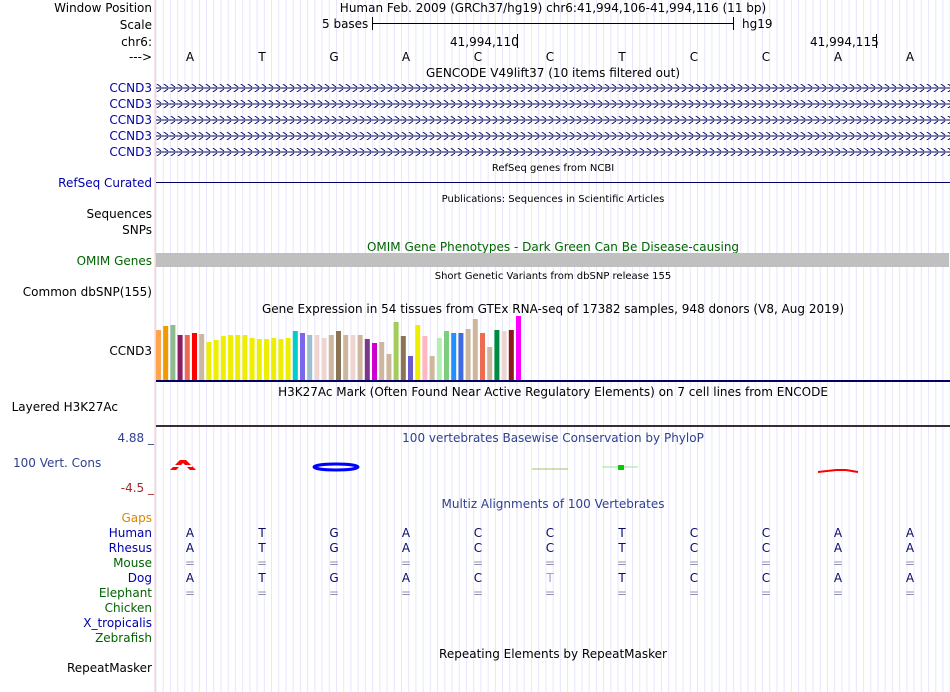  I want to click on h3k27ac-label: Layered H3K27Ac, so click(64, 407).